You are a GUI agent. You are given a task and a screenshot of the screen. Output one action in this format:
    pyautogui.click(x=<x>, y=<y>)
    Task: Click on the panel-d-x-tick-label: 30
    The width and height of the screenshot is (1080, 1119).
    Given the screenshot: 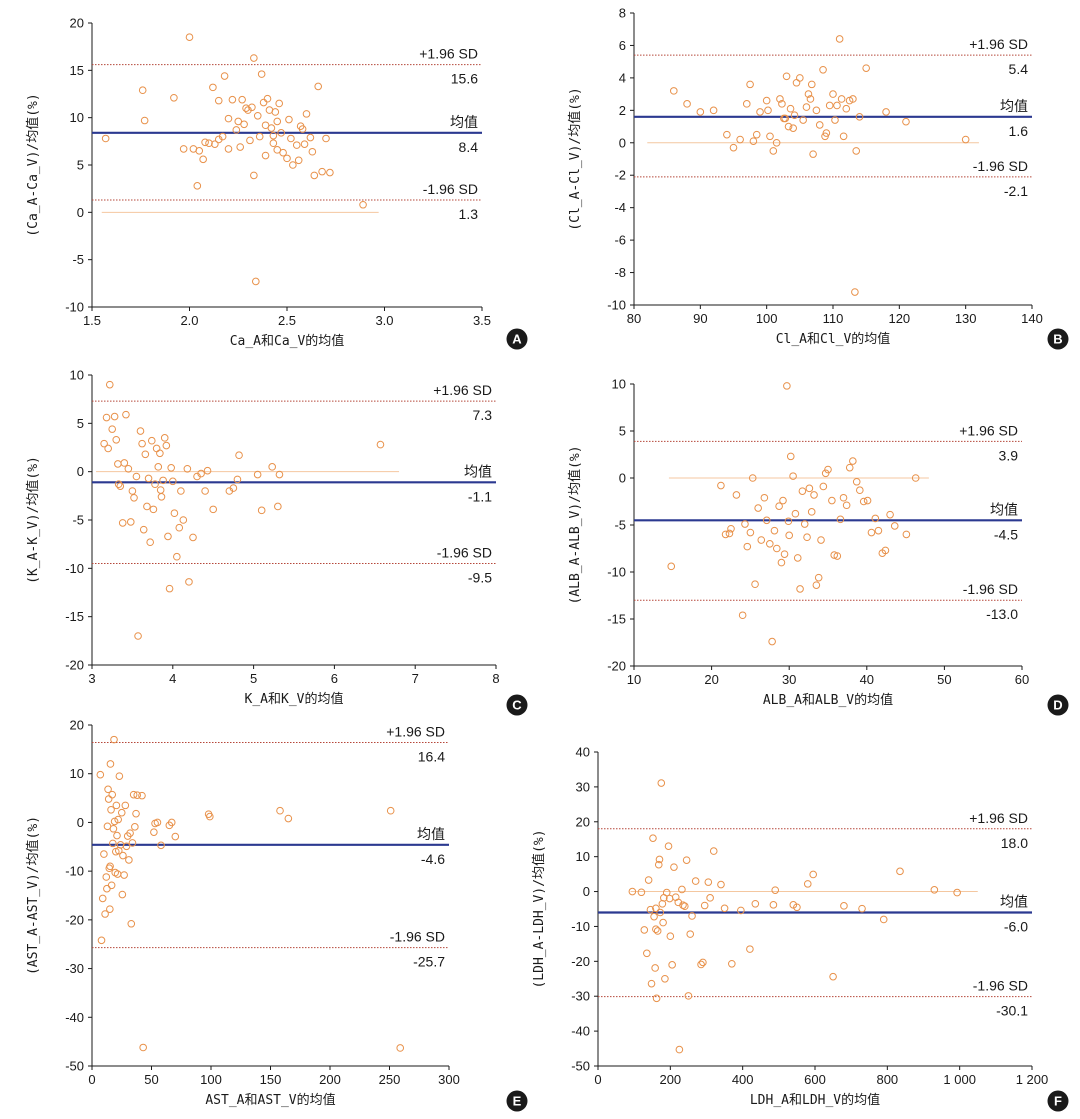 What is the action you would take?
    pyautogui.click(x=789, y=679)
    